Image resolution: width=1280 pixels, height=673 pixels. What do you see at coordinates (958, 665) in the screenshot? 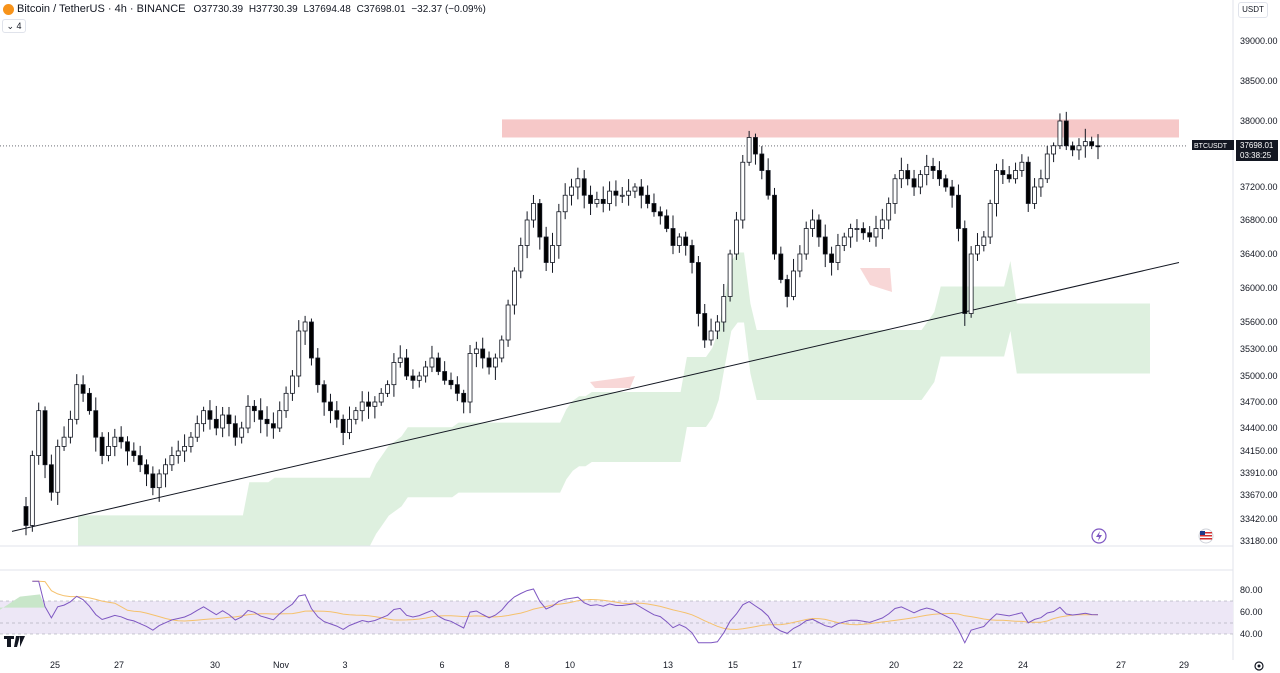
I see `time-axis-label: 22` at bounding box center [958, 665].